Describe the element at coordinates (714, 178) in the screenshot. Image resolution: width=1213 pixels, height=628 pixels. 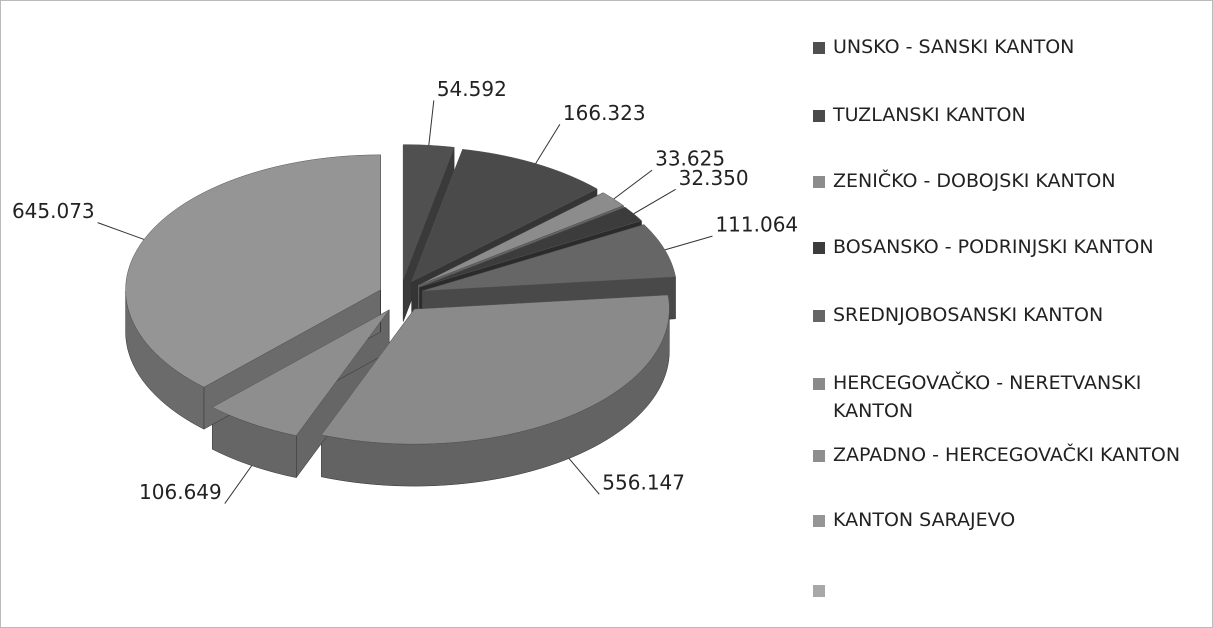
I see `data-label: 32.350` at that location.